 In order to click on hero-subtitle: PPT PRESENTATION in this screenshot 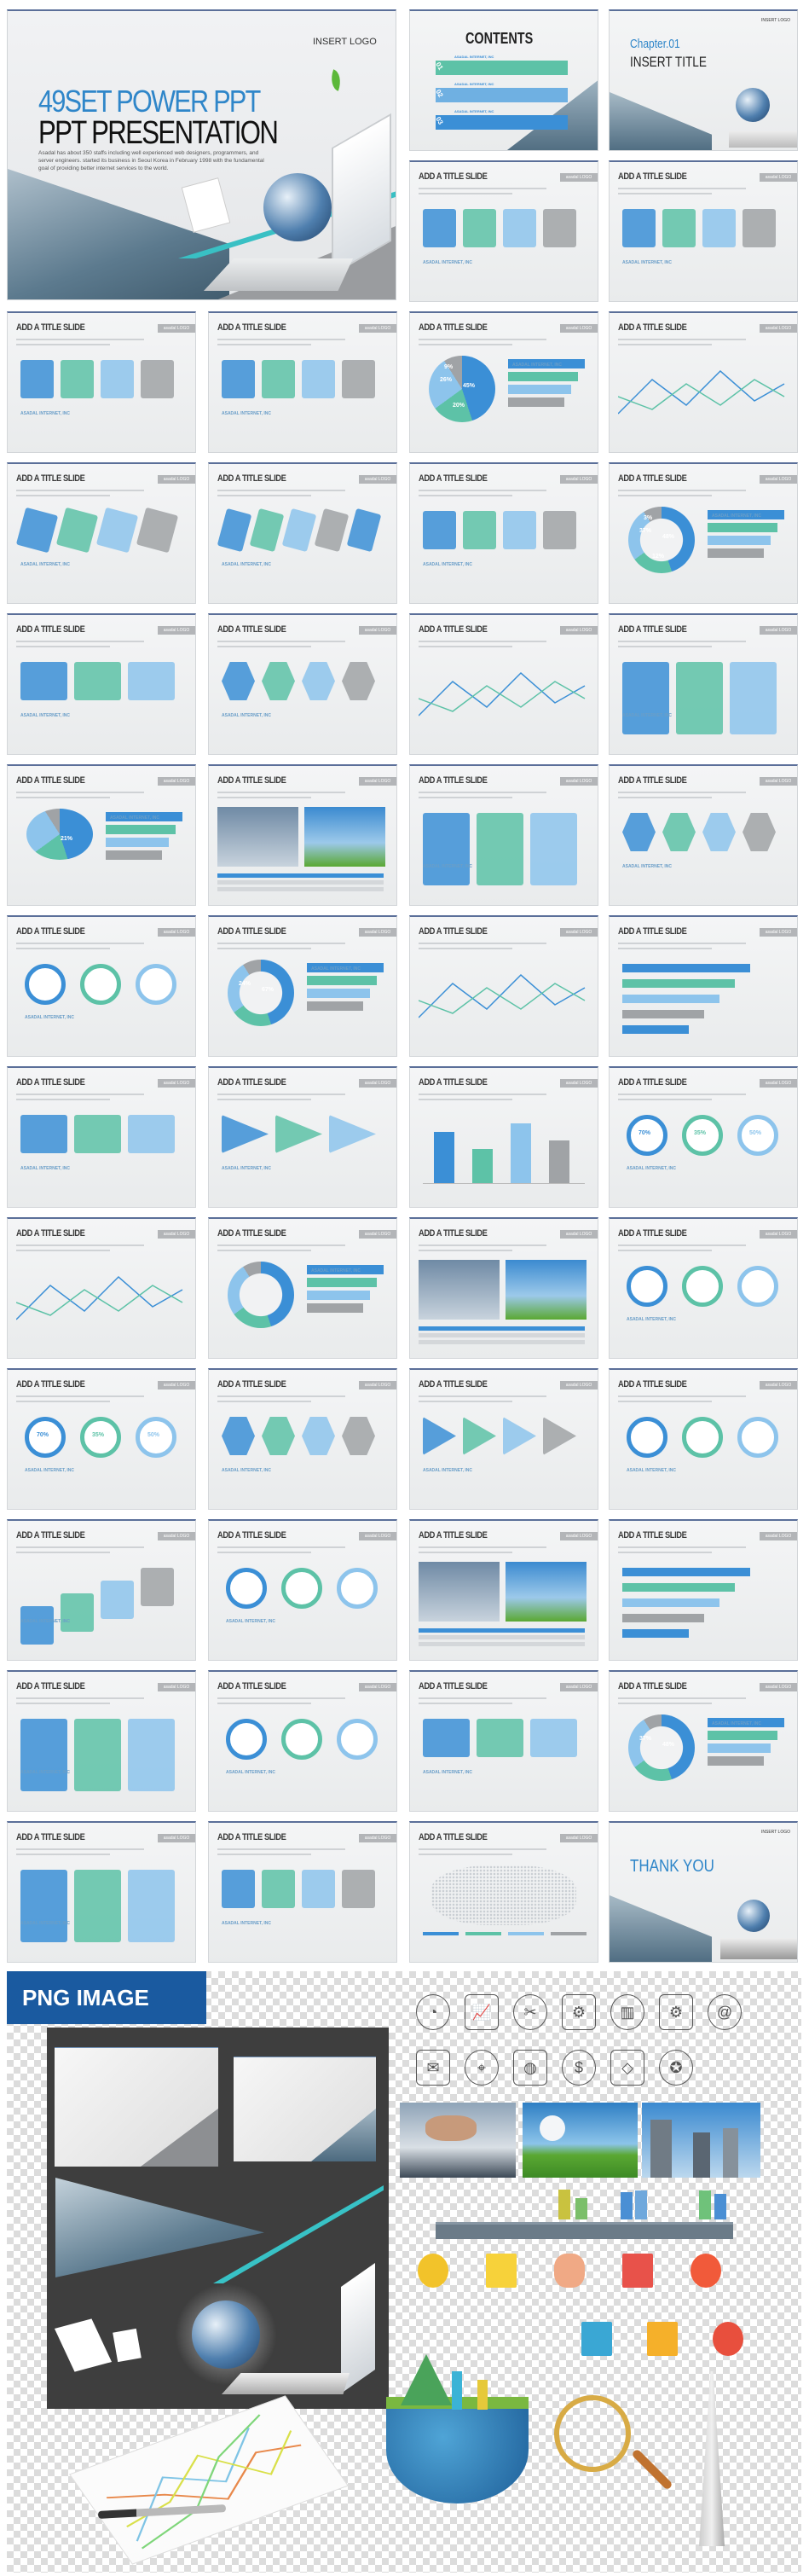, I will do `click(158, 133)`.